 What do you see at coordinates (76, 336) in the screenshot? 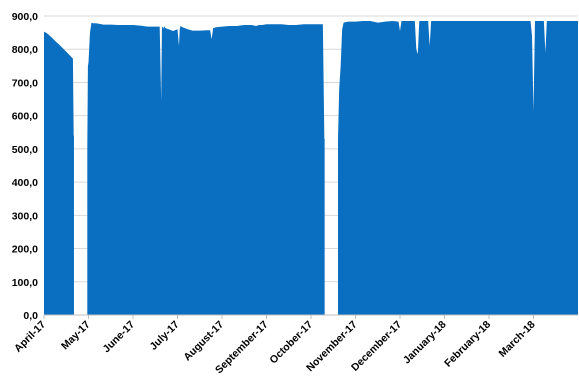
I see `x-tick-label: May-17` at bounding box center [76, 336].